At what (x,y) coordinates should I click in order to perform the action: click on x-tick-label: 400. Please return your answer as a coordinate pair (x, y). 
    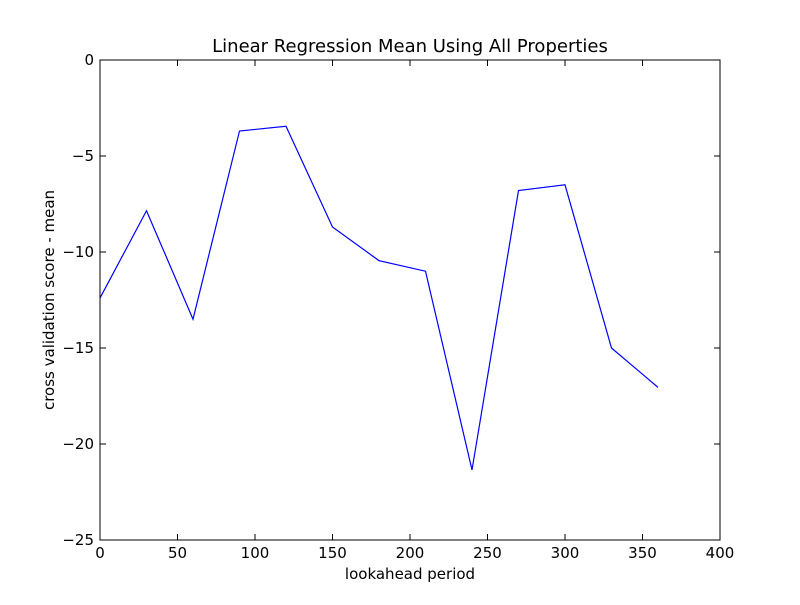
    Looking at the image, I should click on (720, 553).